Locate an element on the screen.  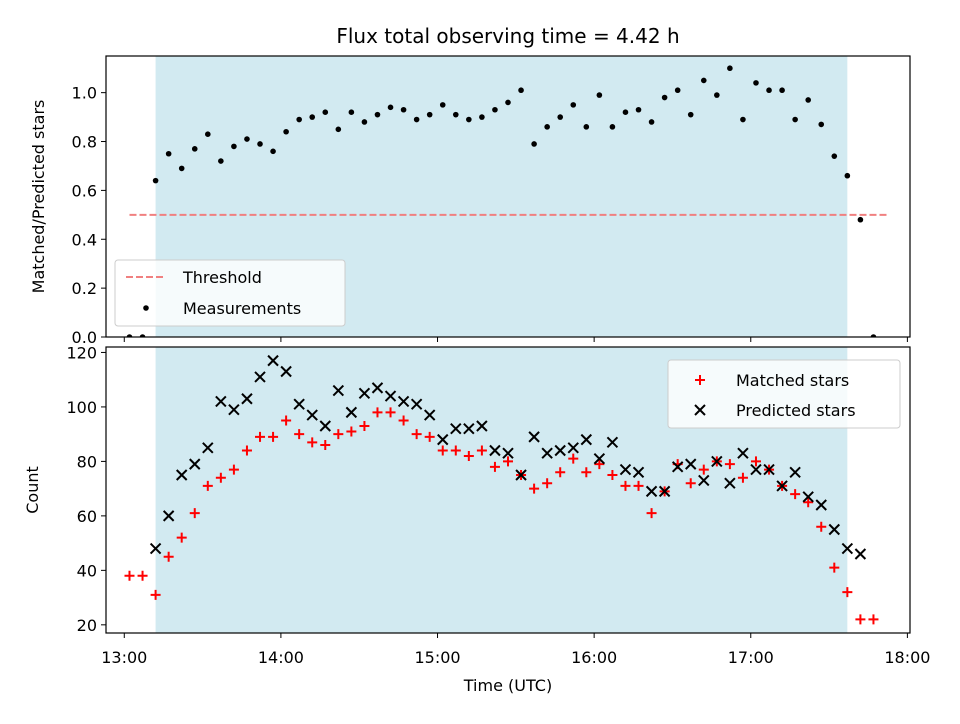
x-tick-label: 14:00 is located at coordinates (281, 657).